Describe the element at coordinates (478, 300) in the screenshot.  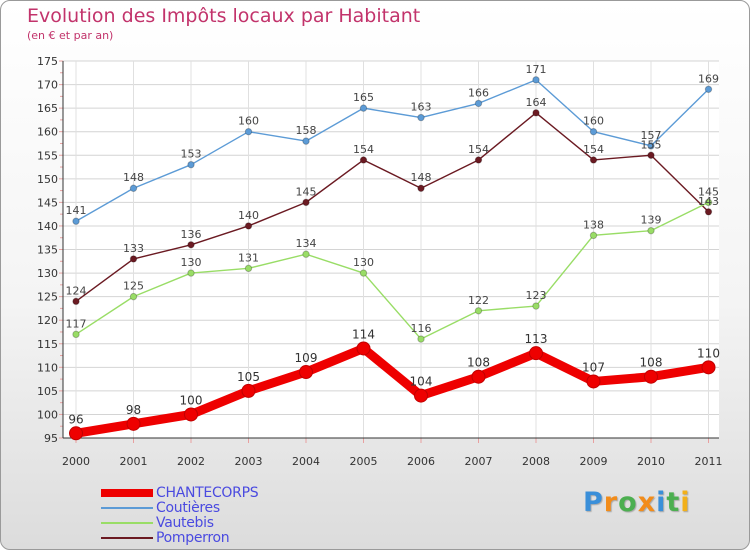
I see `data-label: 122` at that location.